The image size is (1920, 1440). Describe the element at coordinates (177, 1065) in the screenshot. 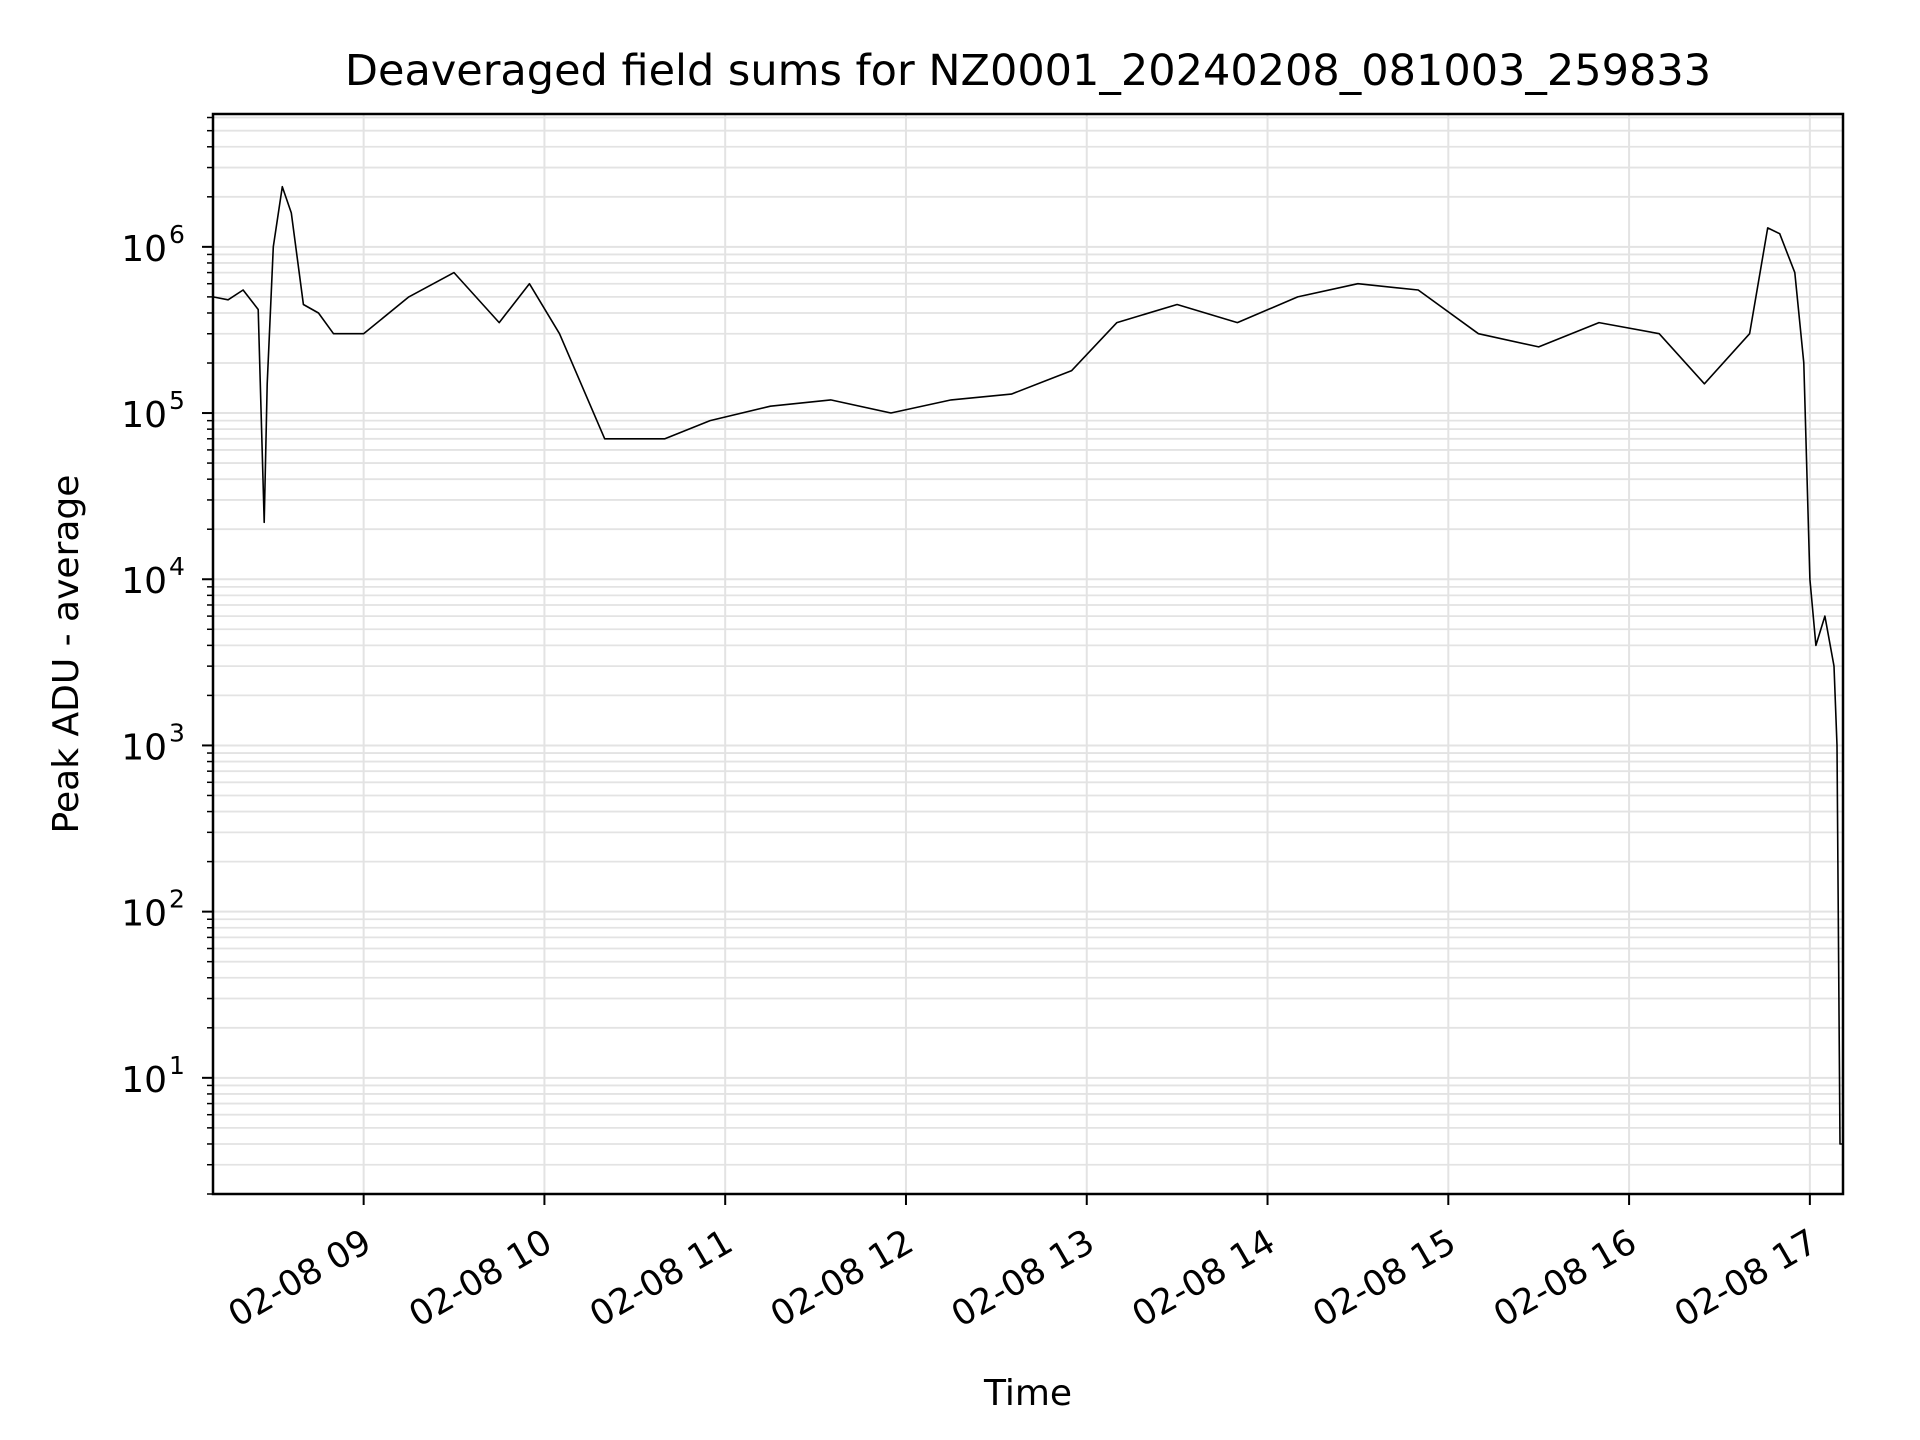

I see `y-tick-exponent: 1` at that location.